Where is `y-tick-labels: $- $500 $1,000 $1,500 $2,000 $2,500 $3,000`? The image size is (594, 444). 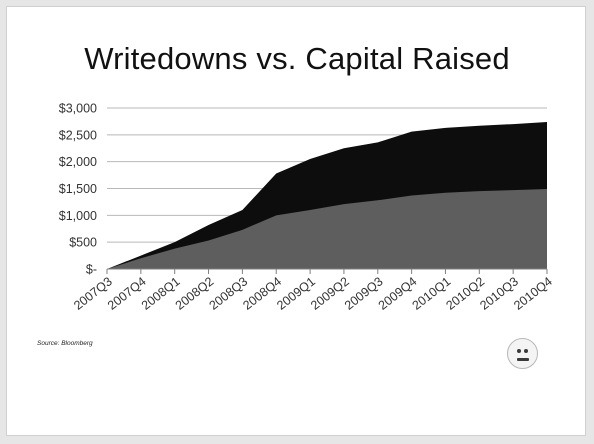 y-tick-labels: $- $500 $1,000 $1,500 $2,000 $2,500 $3,000 is located at coordinates (78, 189).